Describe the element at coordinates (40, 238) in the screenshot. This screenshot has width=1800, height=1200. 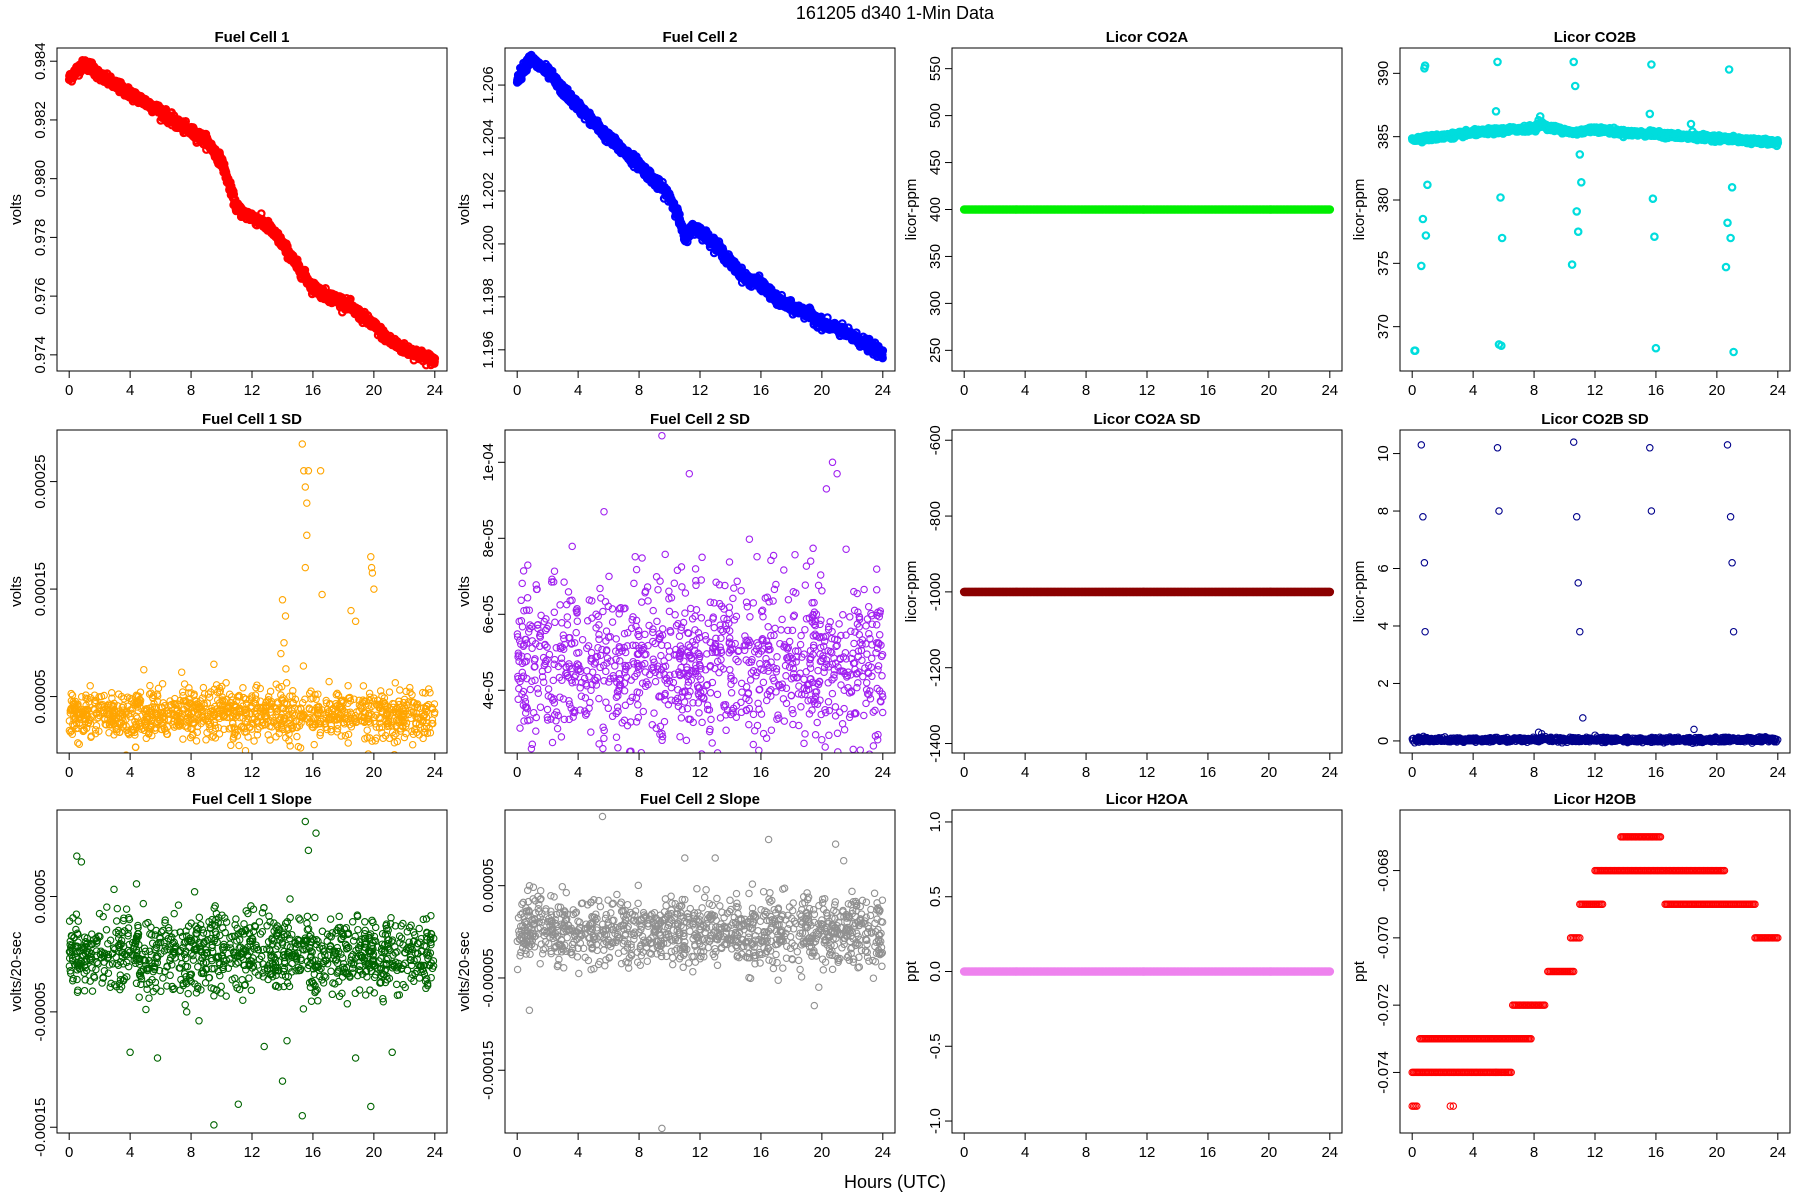
I see `y-tick-label: 0.978` at that location.